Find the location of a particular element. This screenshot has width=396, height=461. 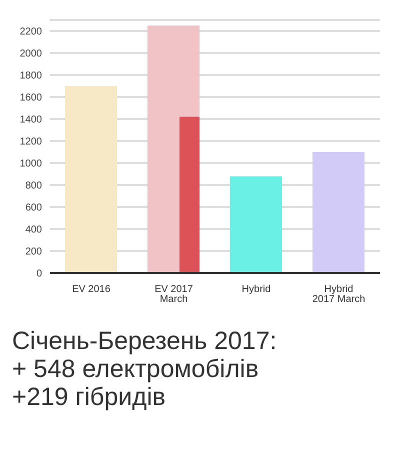

y-tick-label: 1200 is located at coordinates (31, 142).